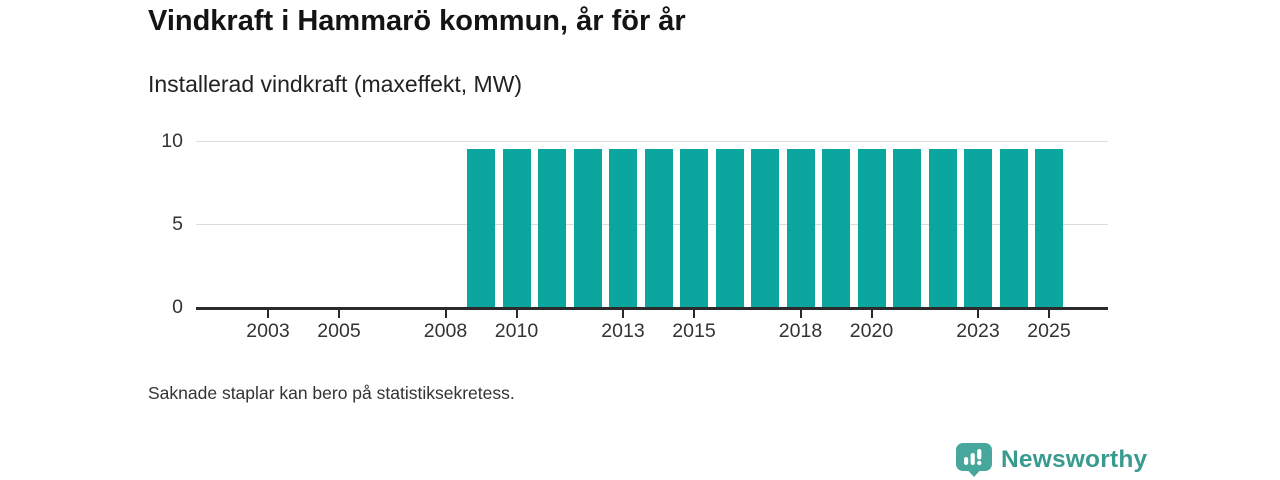  I want to click on bar-2025, so click(1049, 228).